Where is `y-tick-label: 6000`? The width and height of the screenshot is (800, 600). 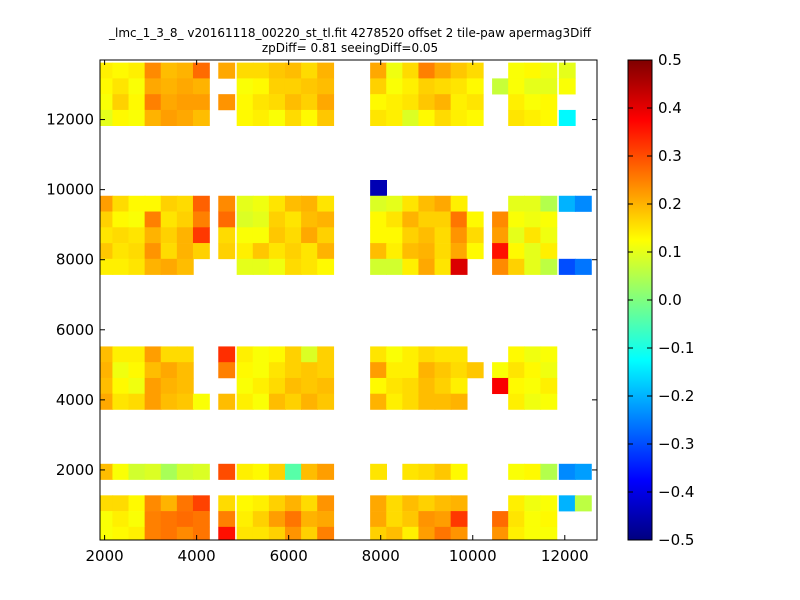
y-tick-label: 6000 is located at coordinates (75, 330).